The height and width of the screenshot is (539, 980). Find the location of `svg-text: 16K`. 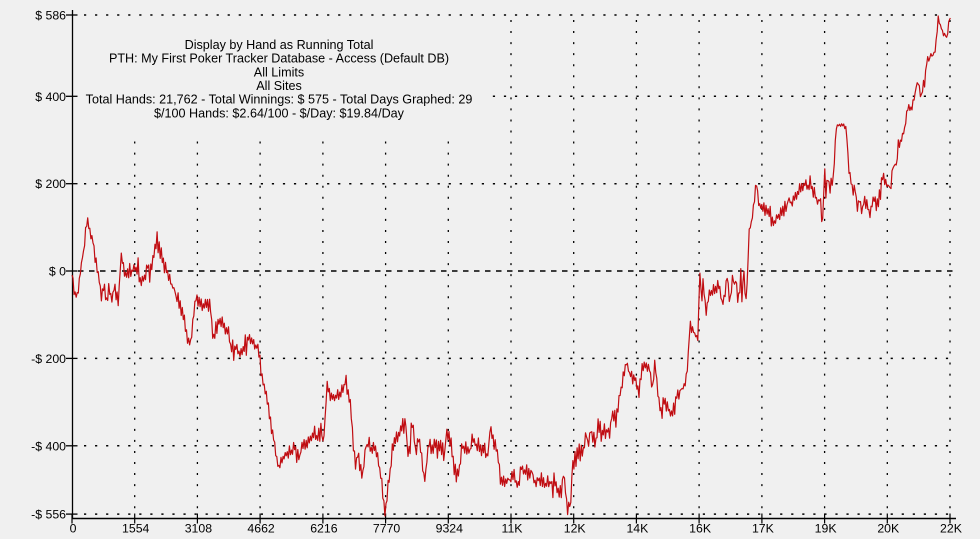

svg-text: 16K is located at coordinates (700, 529).